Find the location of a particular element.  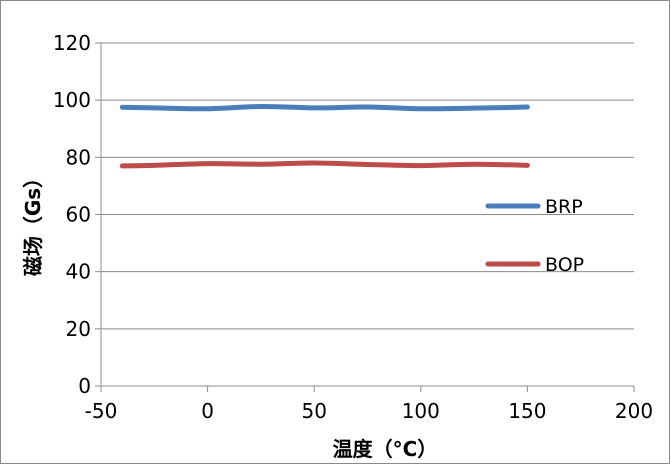

legend-label-brp: BRP is located at coordinates (564, 207).